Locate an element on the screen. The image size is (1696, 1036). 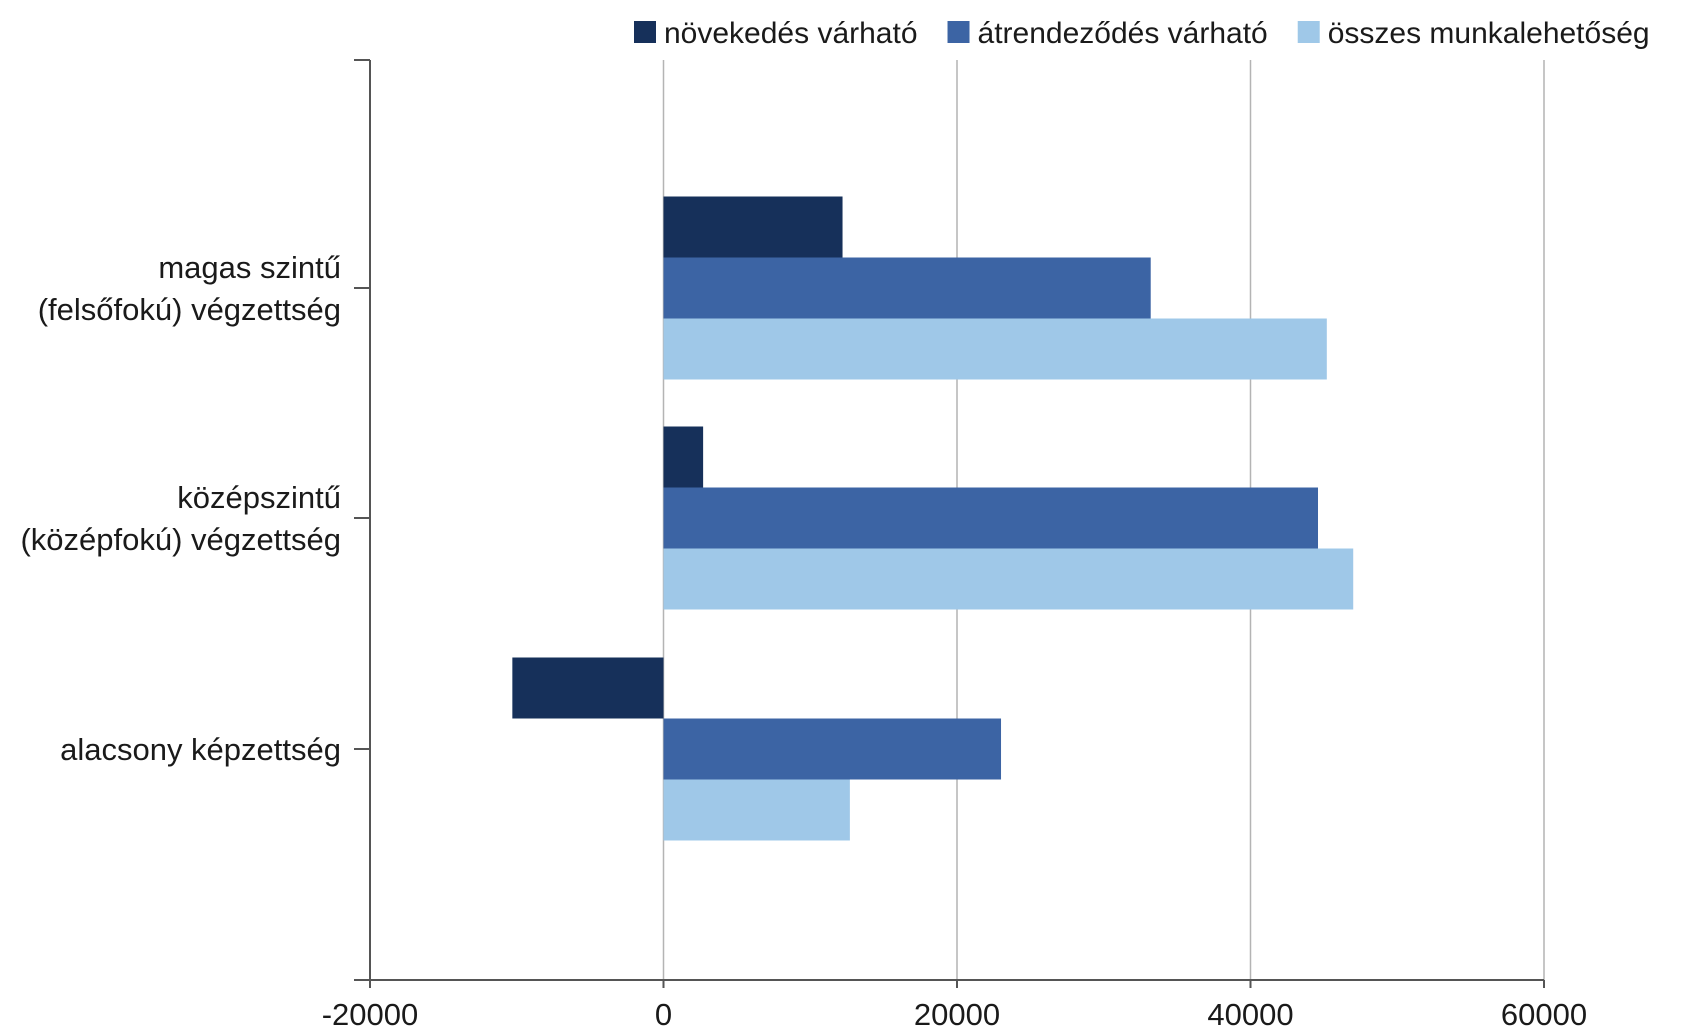
x-tick-label: 20000 is located at coordinates (957, 1014).